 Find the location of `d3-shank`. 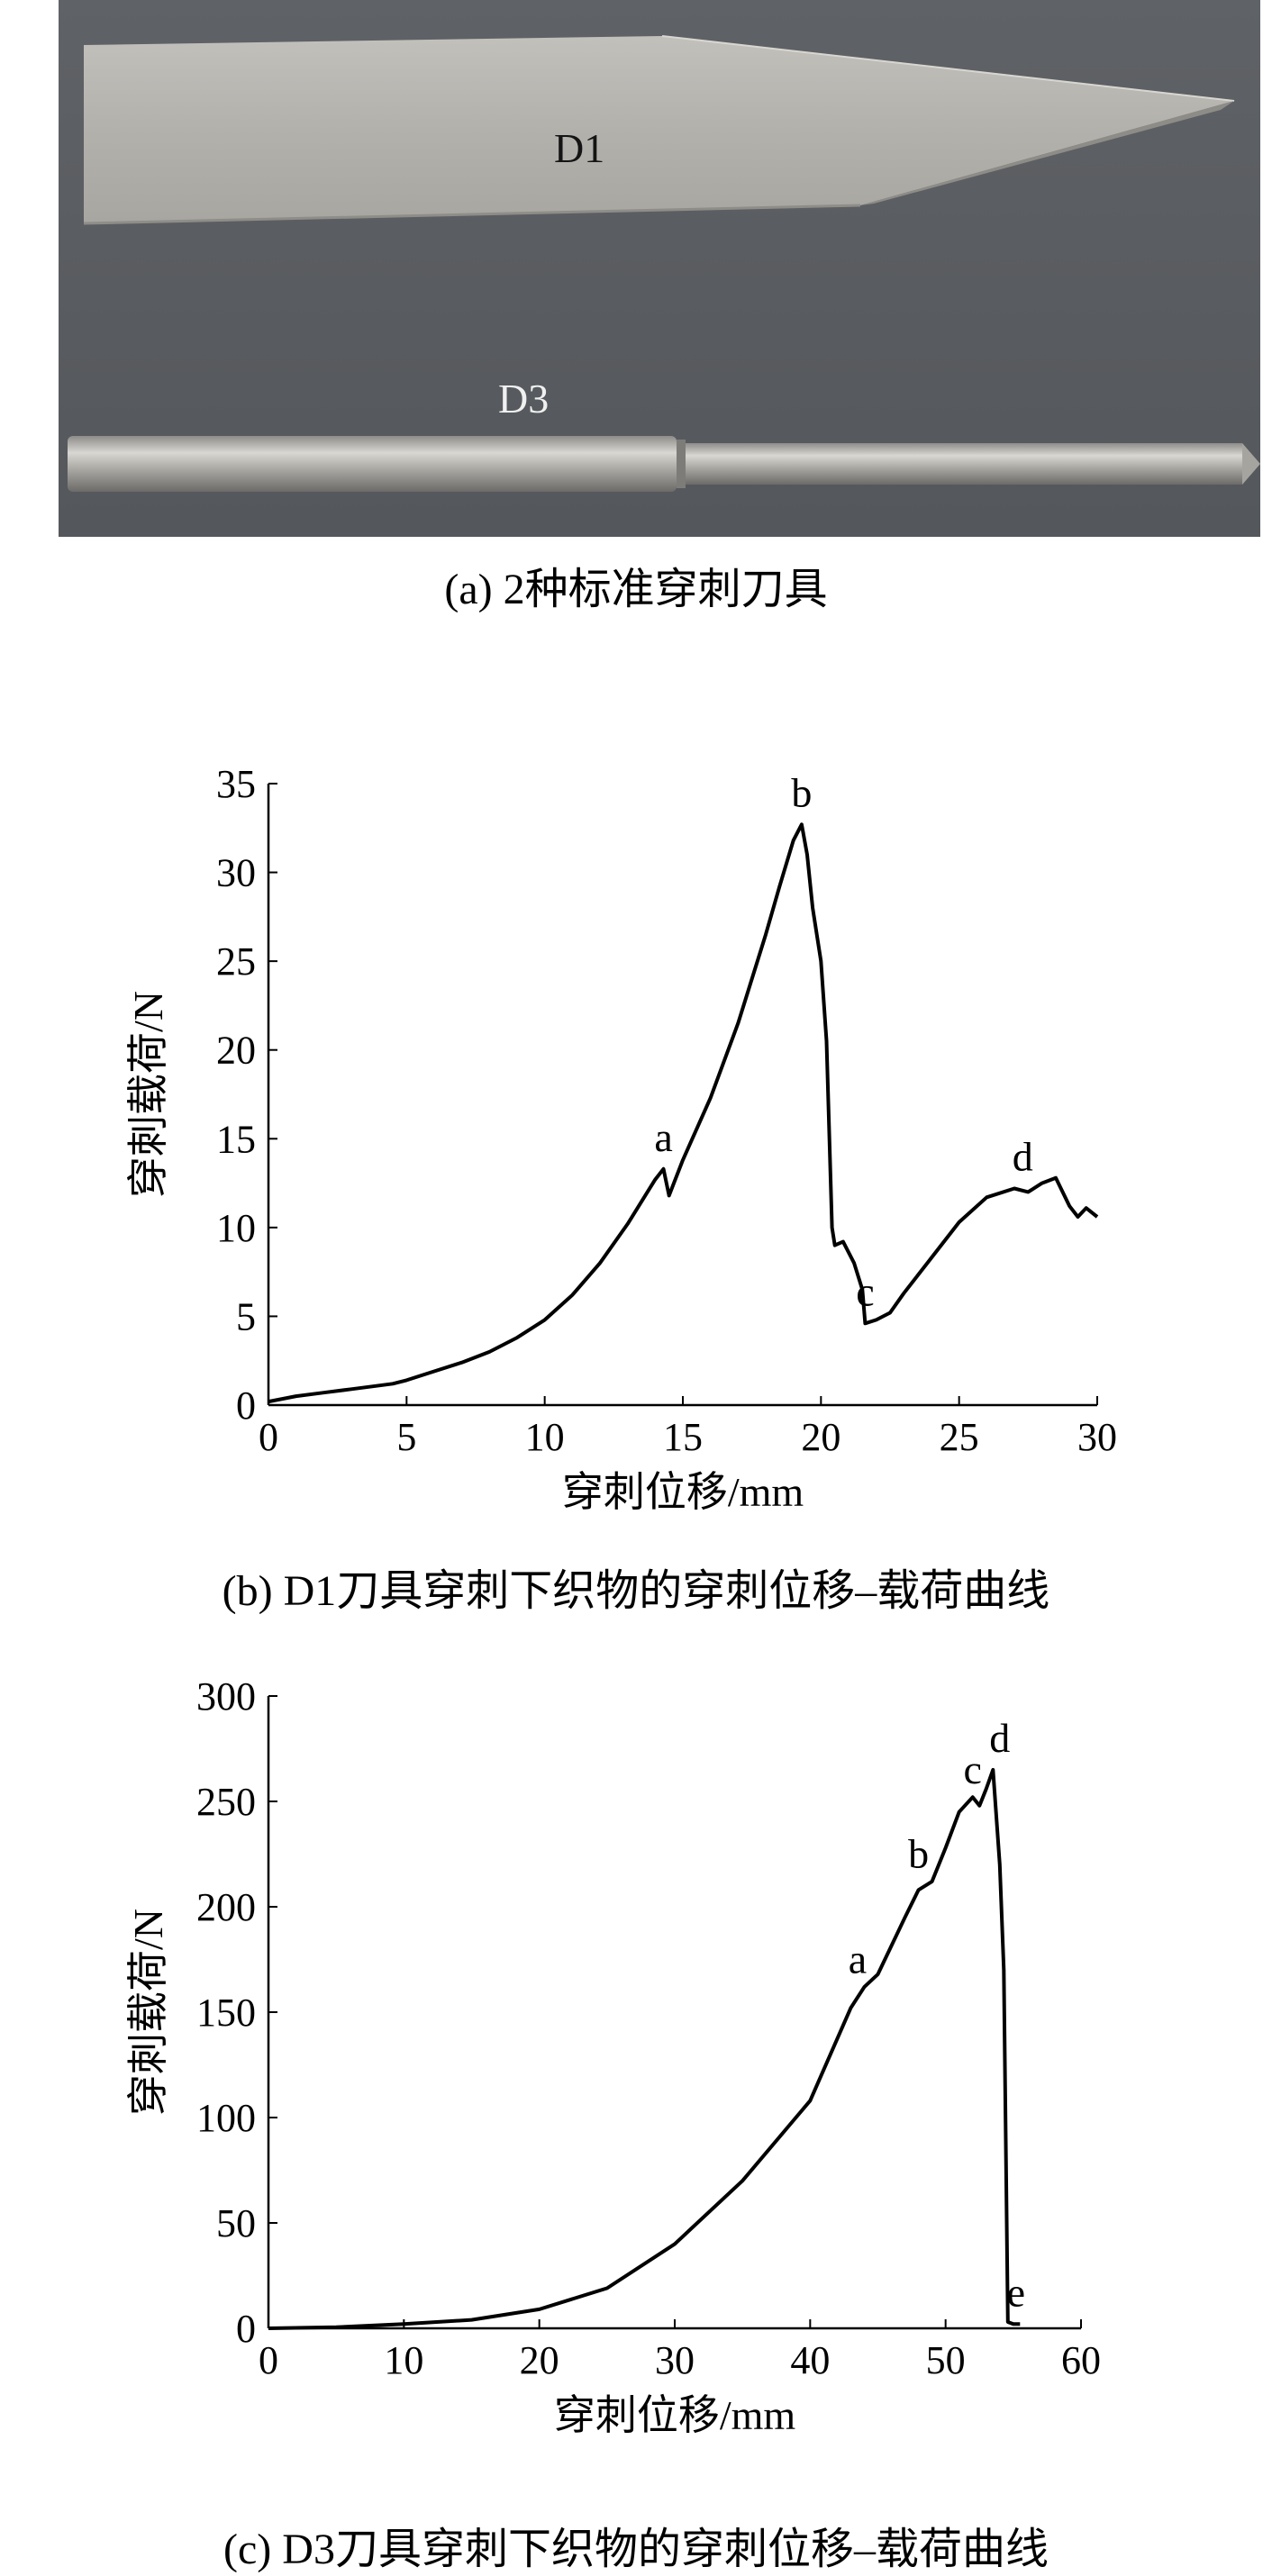

d3-shank is located at coordinates (372, 464).